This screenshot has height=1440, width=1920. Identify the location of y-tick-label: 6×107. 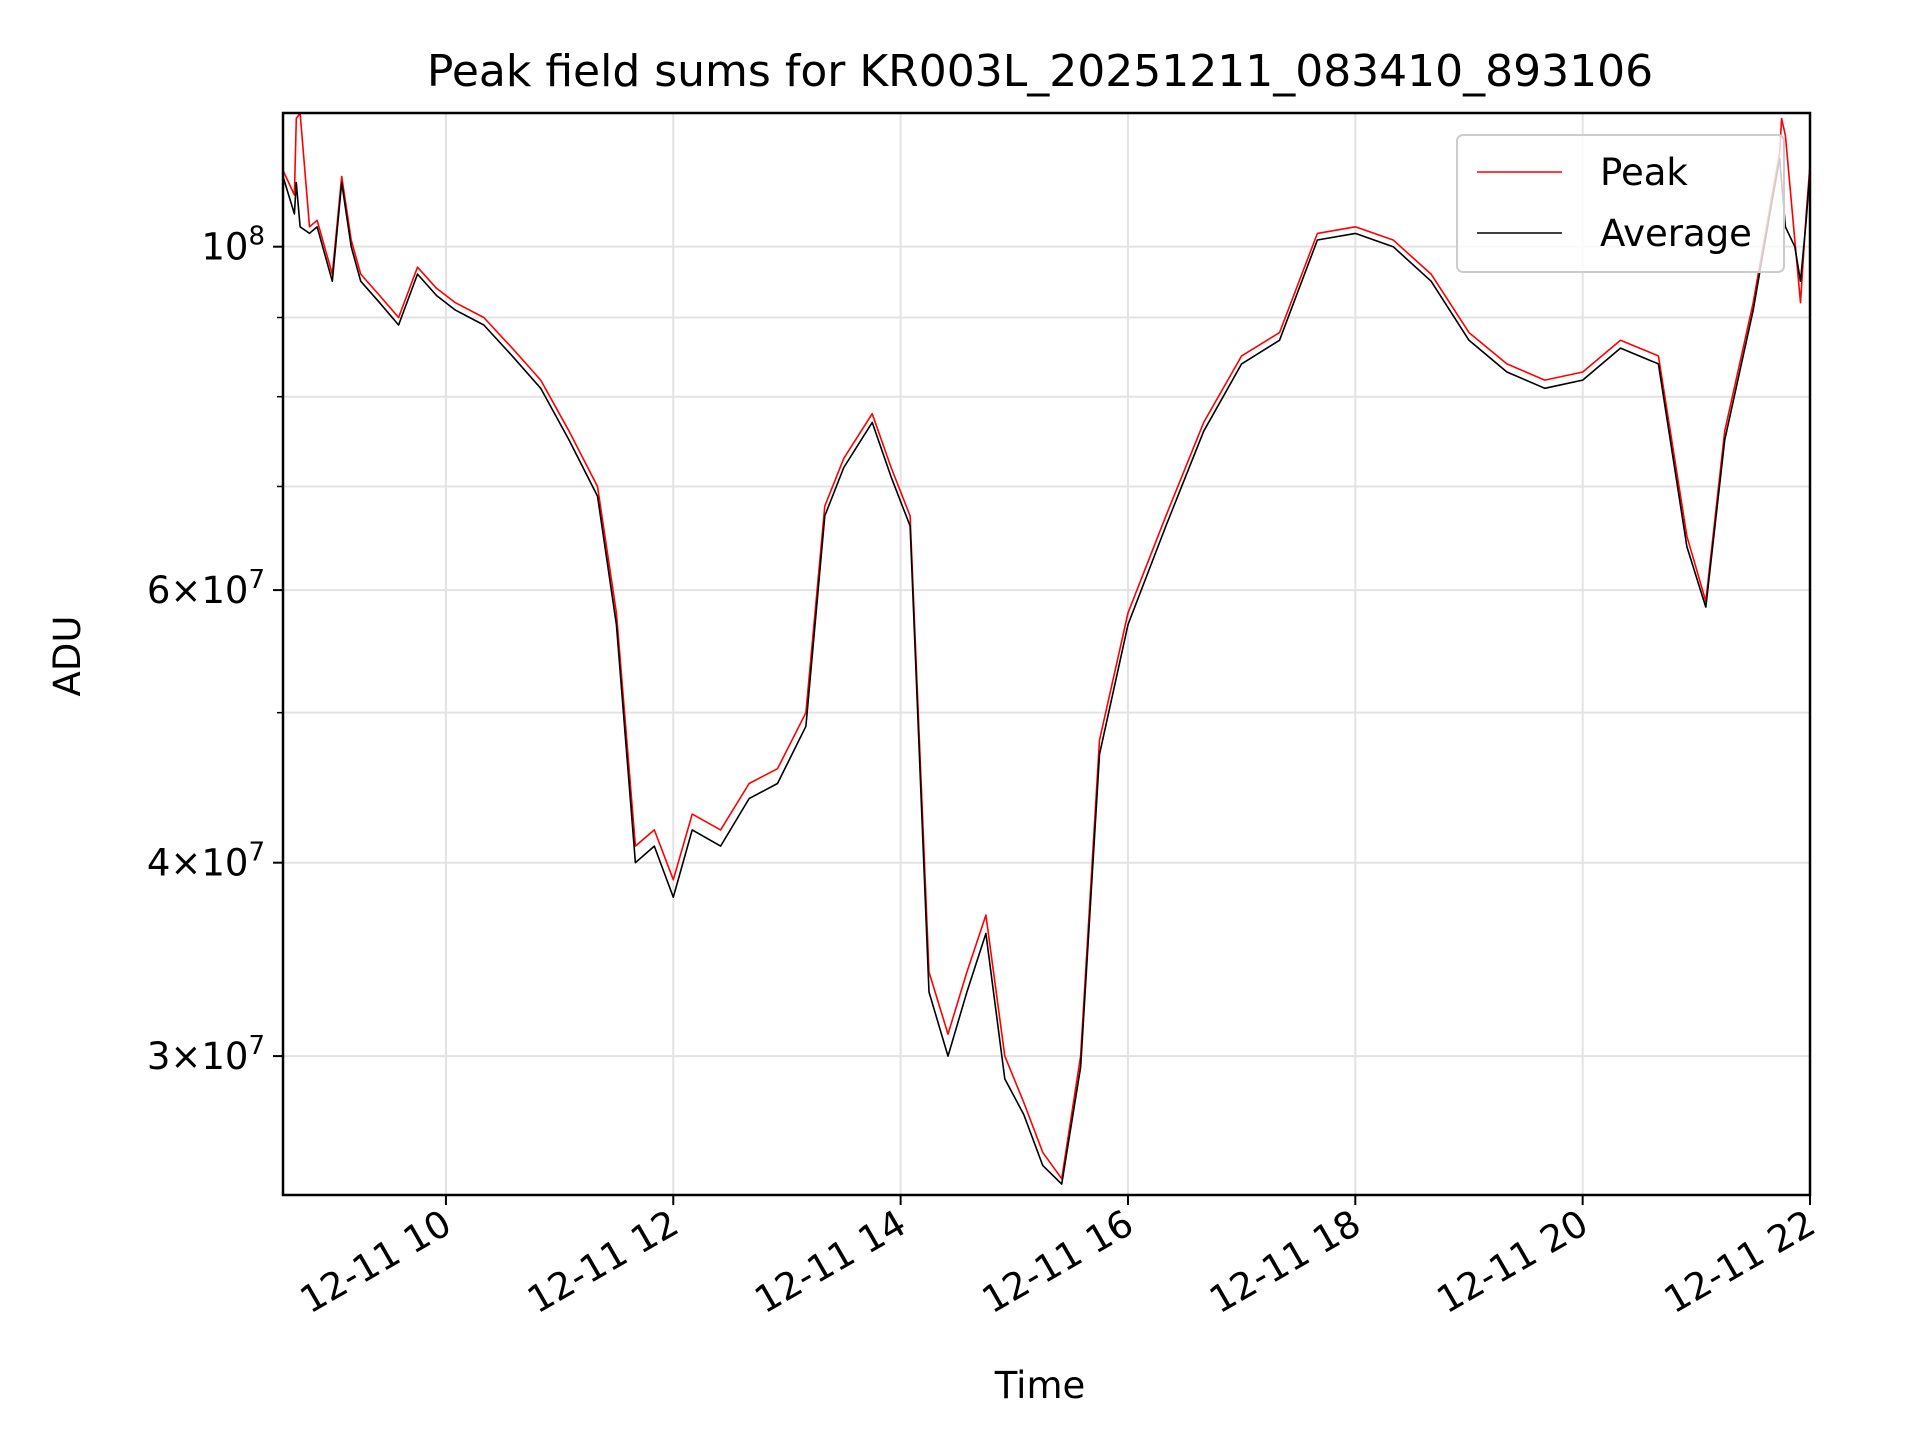
(206, 588).